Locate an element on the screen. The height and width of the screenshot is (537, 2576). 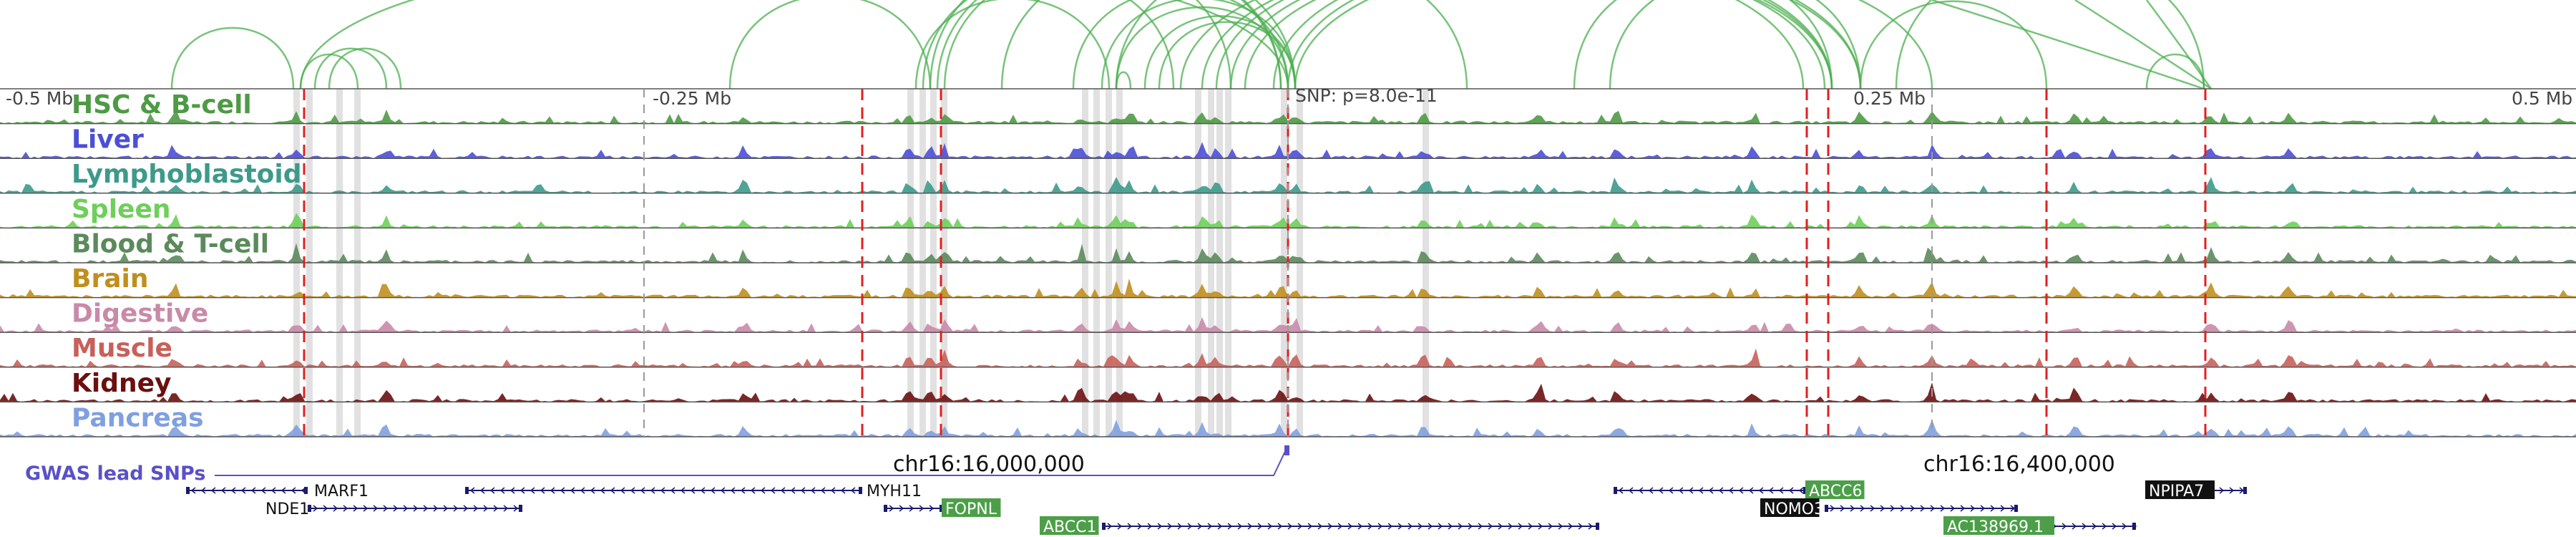
track-label-8: Kidney is located at coordinates (122, 383).